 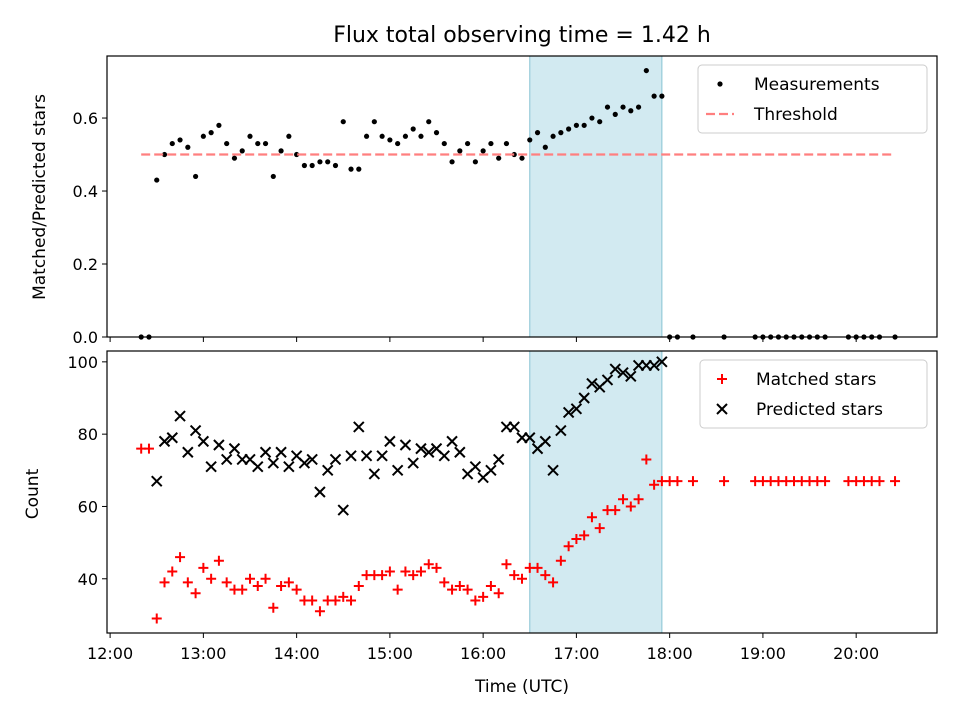 I want to click on y-tick-label: 60, so click(x=88, y=506).